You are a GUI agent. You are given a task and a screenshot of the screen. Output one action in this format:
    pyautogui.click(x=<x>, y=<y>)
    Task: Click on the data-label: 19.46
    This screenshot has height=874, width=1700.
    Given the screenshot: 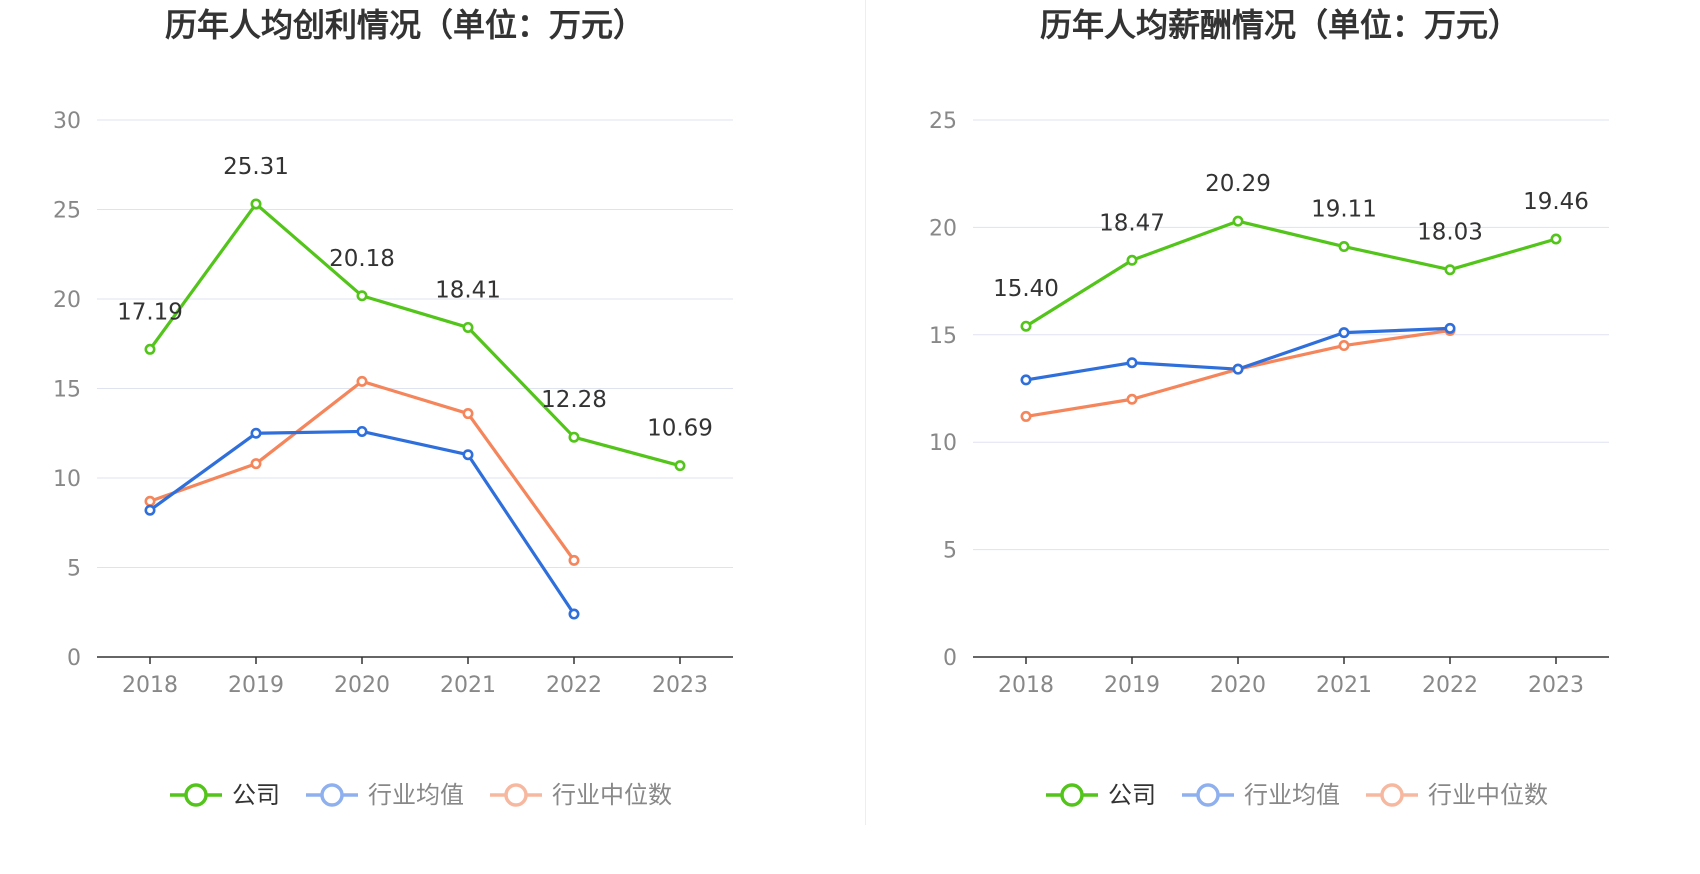 What is the action you would take?
    pyautogui.click(x=1556, y=202)
    